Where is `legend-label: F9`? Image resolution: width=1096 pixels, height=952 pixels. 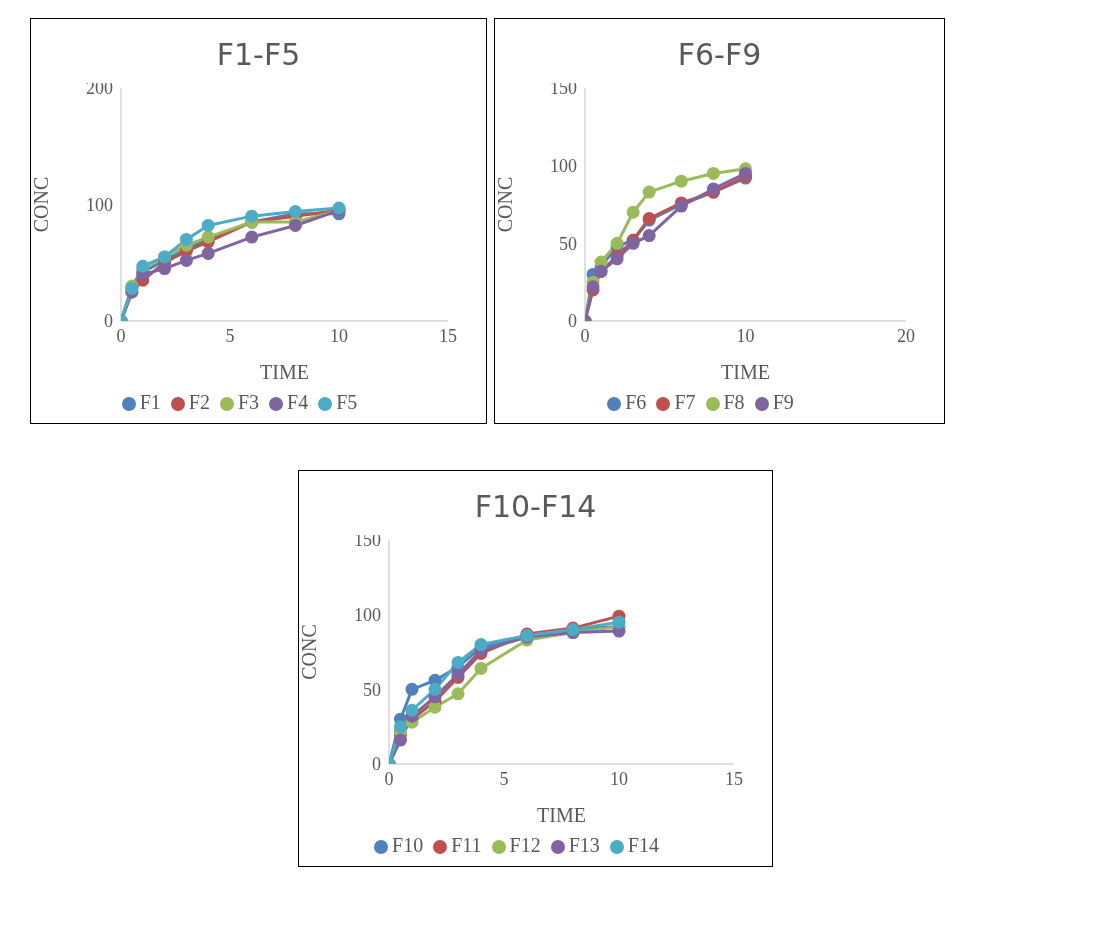
legend-label: F9 is located at coordinates (783, 402).